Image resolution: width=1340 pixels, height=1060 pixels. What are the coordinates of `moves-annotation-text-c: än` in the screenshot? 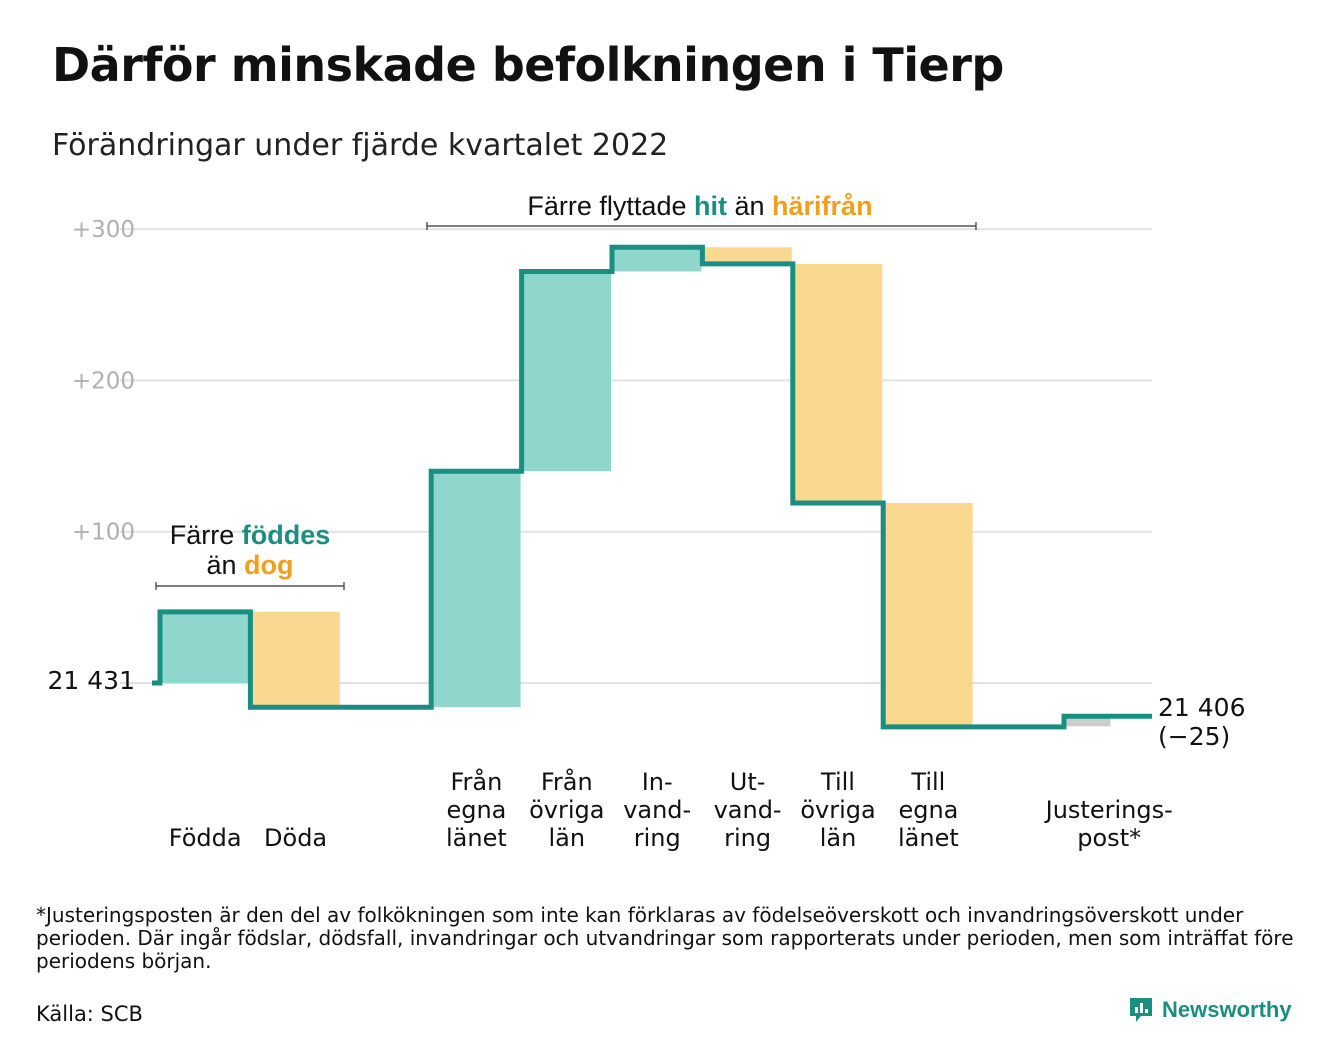 It's located at (749, 206).